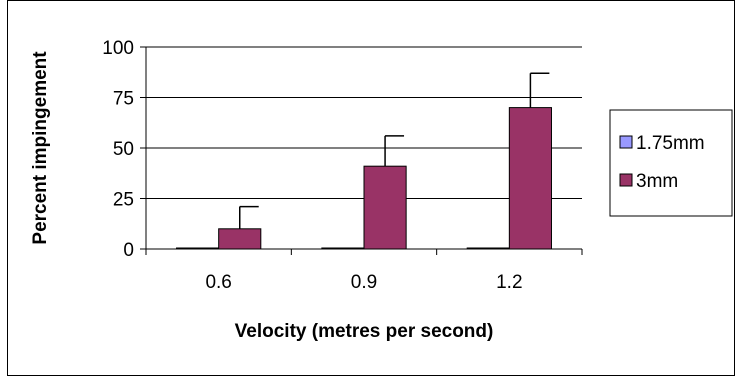 The image size is (736, 378). Describe the element at coordinates (123, 200) in the screenshot. I see `y-tick-label: 25` at that location.